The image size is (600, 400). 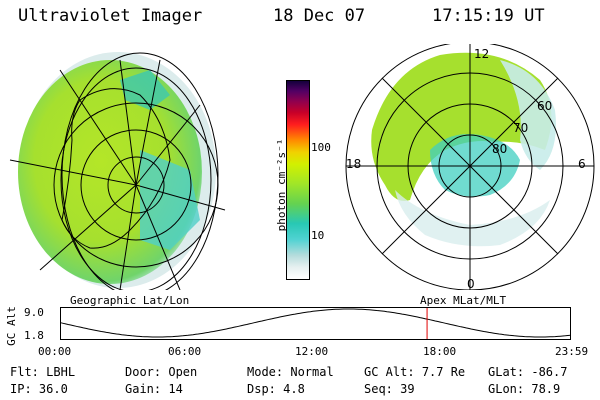 I want to click on x-tick-1800: 18:00, so click(x=440, y=351).